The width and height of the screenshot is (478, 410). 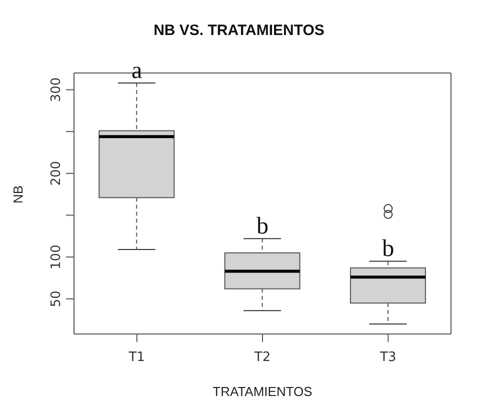 What do you see at coordinates (262, 391) in the screenshot?
I see `x-axis-title: TRATAMIENTOS` at bounding box center [262, 391].